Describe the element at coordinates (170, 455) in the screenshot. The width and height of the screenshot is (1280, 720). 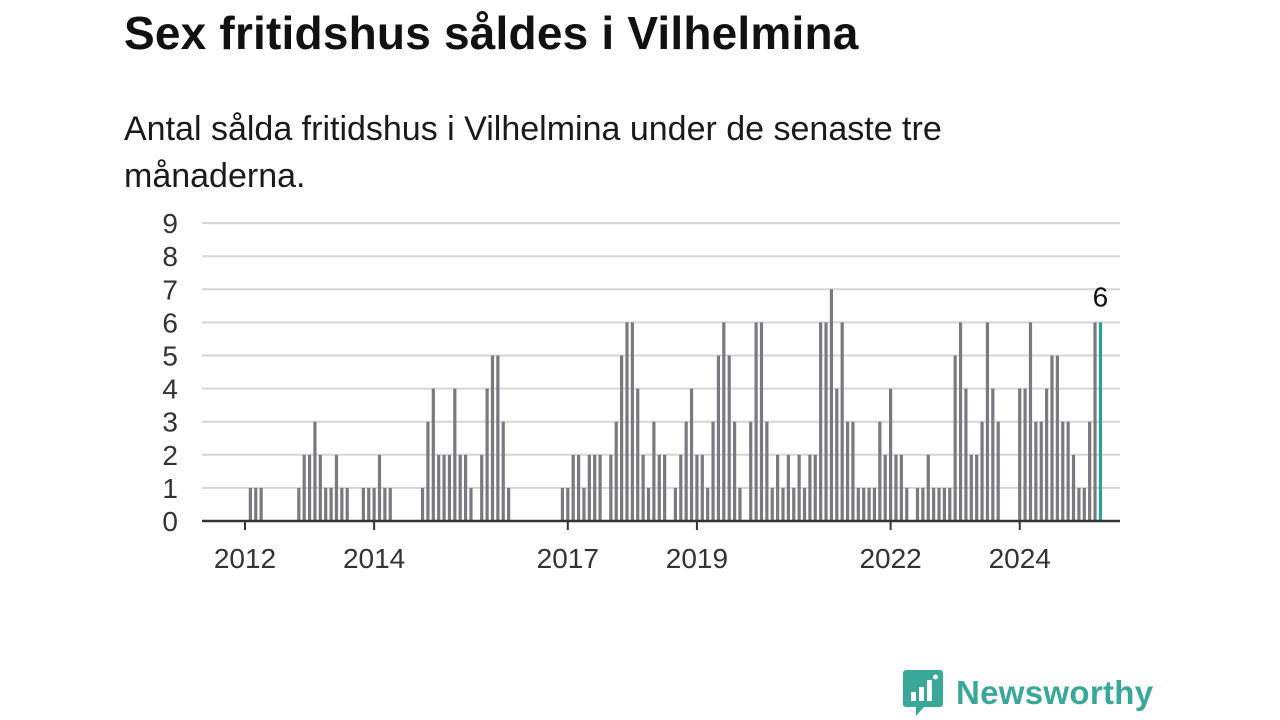
I see `y-tick-label: 2` at that location.